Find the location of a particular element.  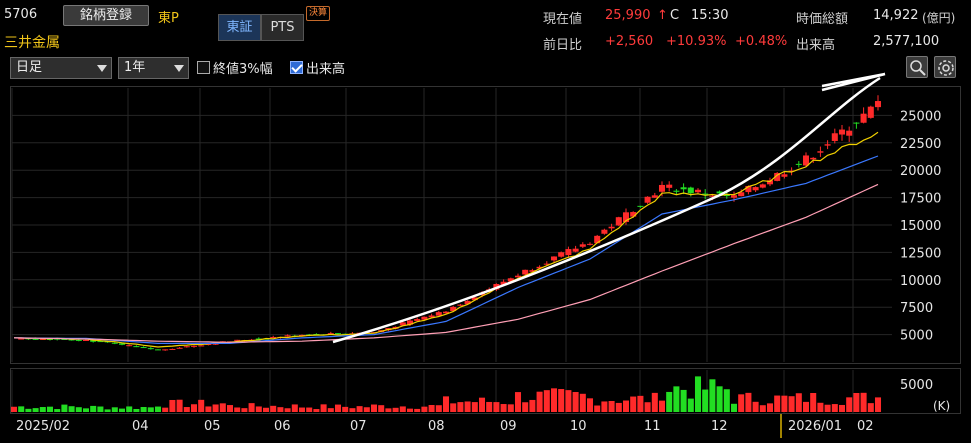

earnings-badge: 決算 is located at coordinates (318, 13).